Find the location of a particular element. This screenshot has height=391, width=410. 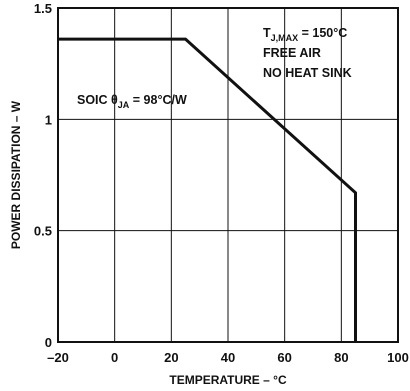

soic-theta-annotation: SOIC θJA = 98°C/W is located at coordinates (132, 101).